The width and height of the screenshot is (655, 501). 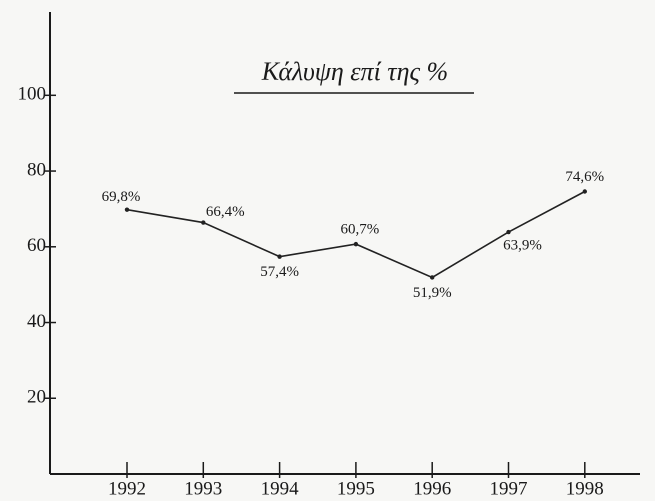 I want to click on x-tick-label: 1997, so click(x=509, y=488).